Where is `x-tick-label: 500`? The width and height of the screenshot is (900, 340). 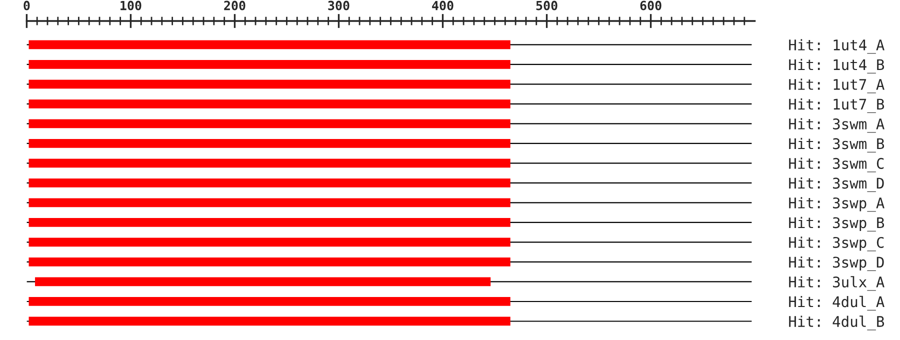
x-tick-label: 500 is located at coordinates (547, 5).